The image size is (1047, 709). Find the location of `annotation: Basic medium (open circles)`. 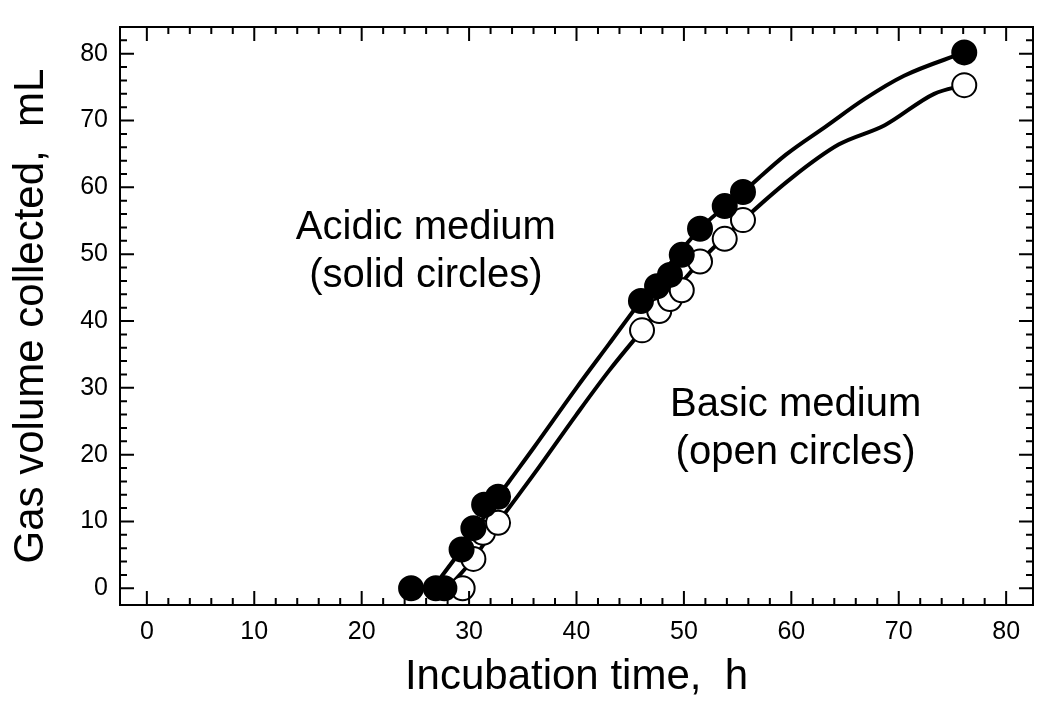

annotation: Basic medium (open circles) is located at coordinates (796, 425).